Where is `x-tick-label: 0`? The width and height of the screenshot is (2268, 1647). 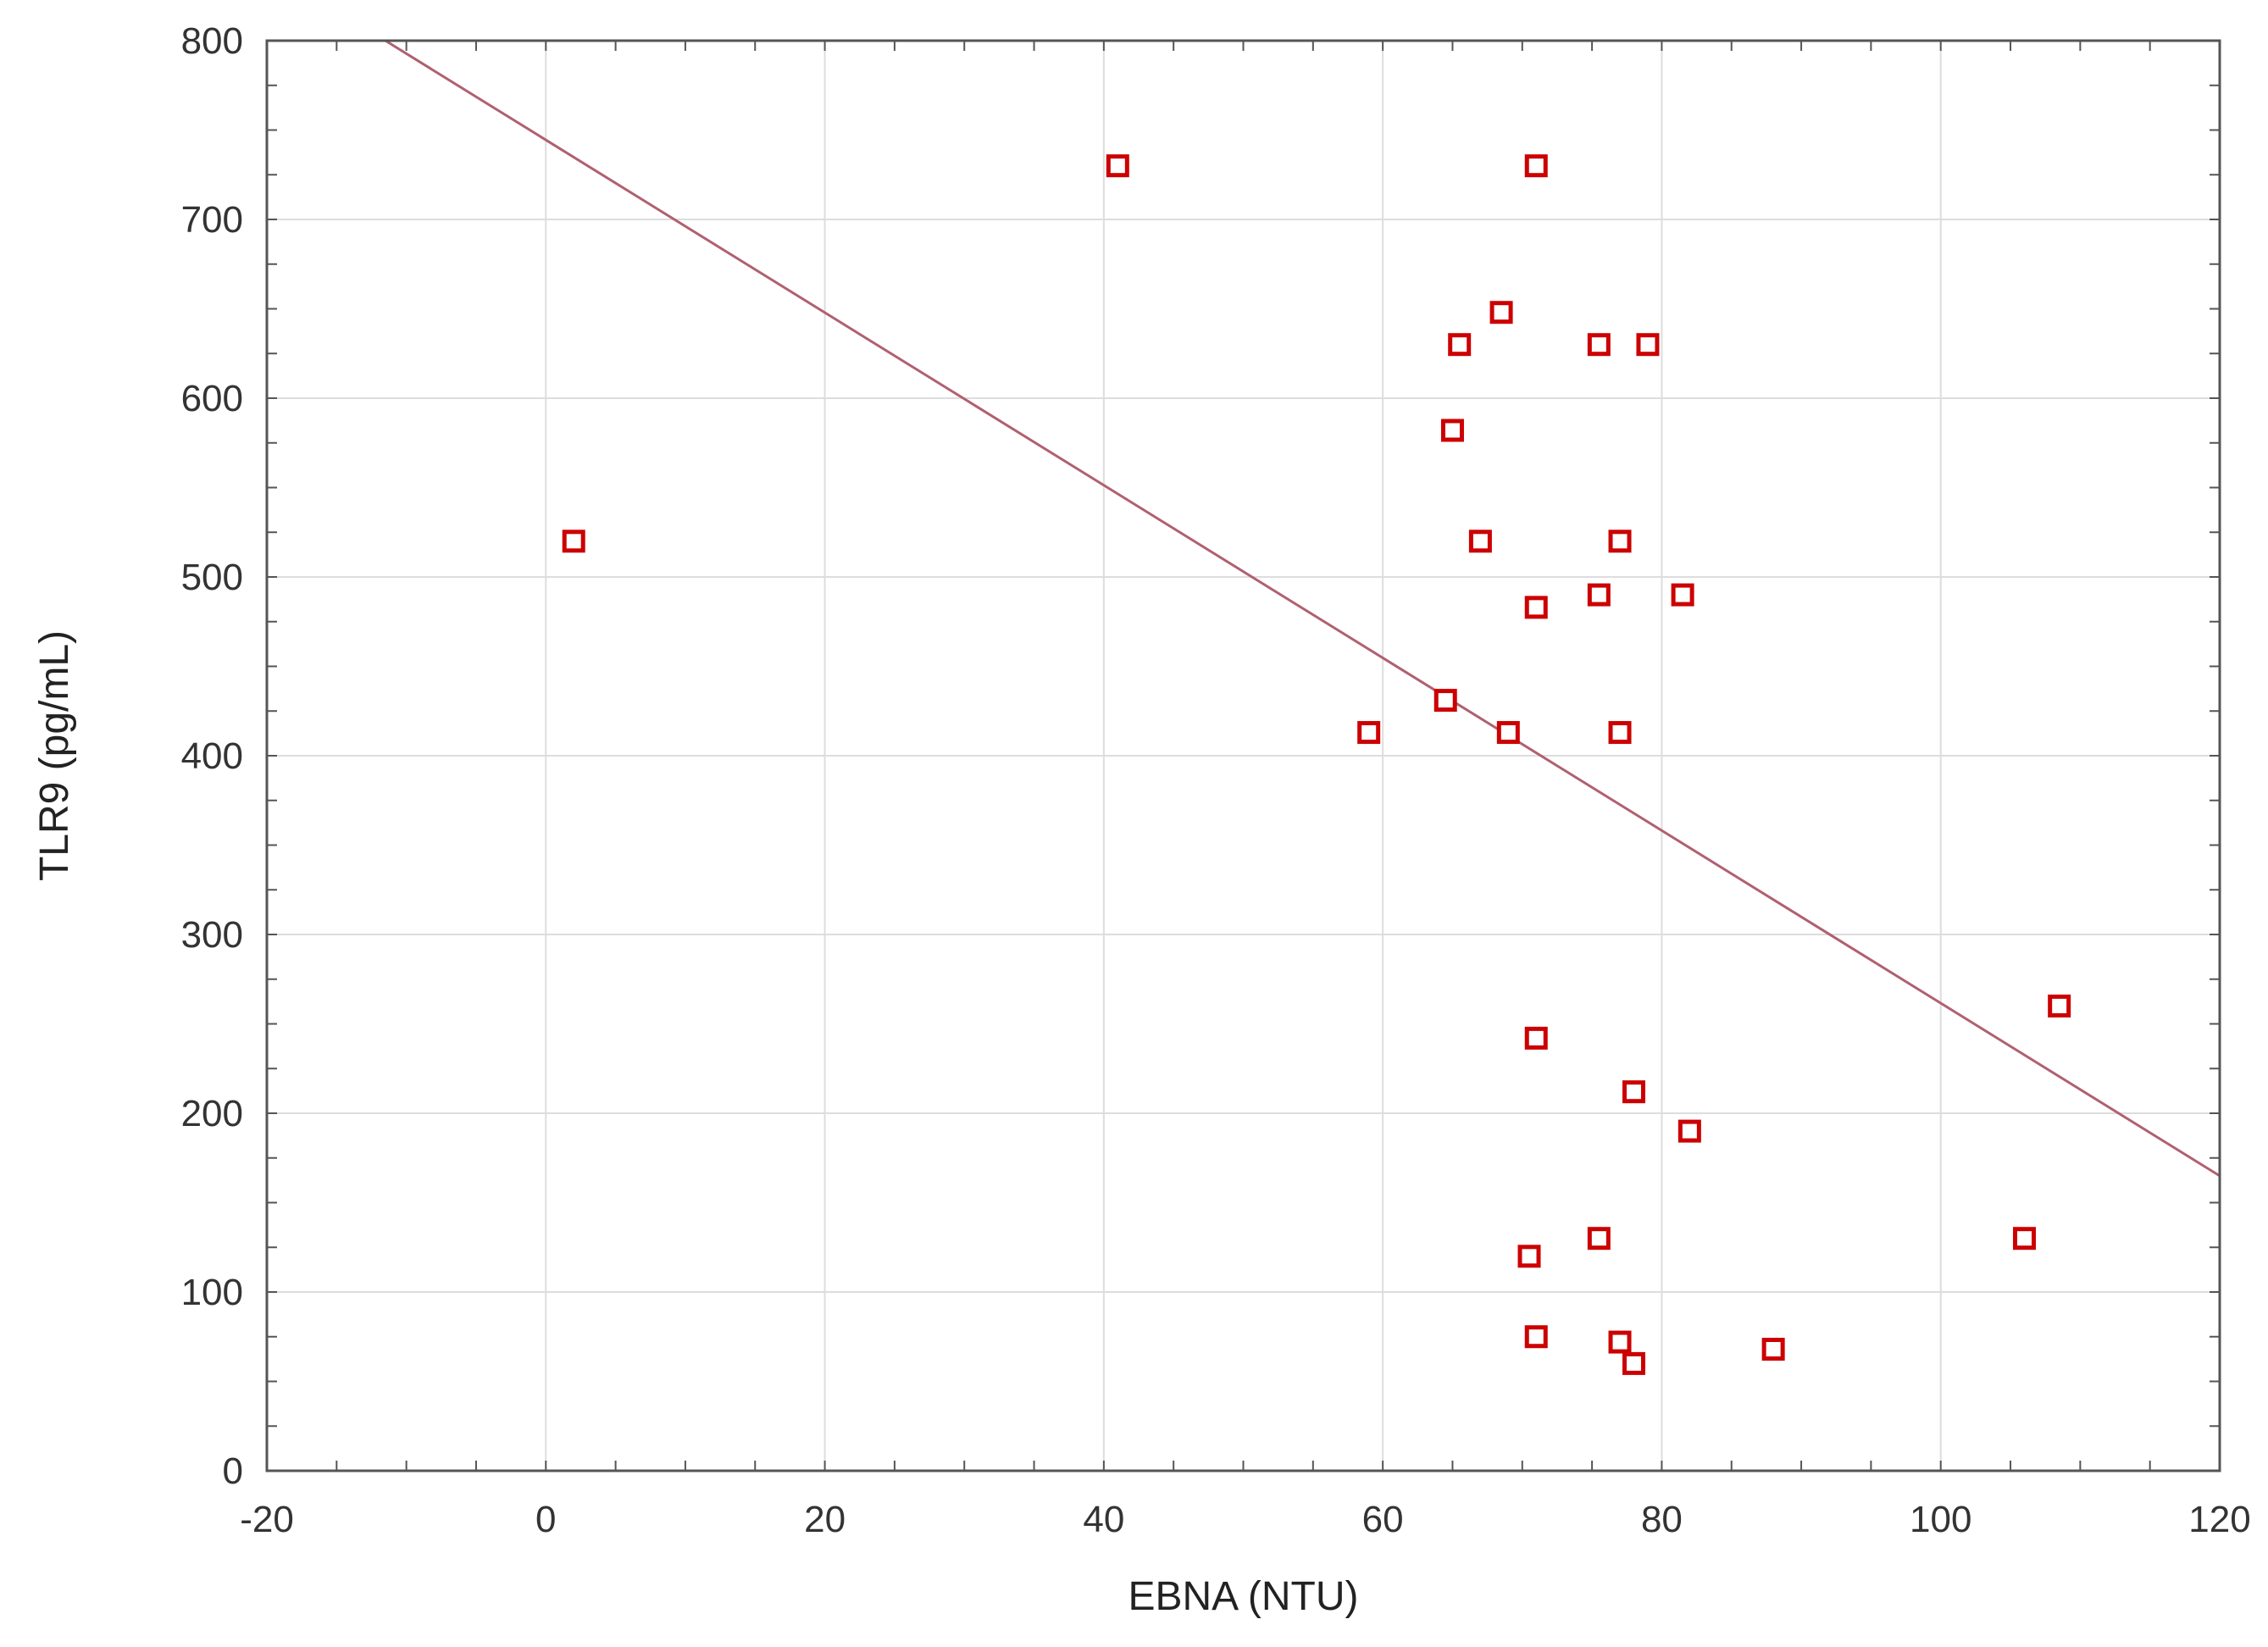 x-tick-label: 0 is located at coordinates (545, 1519).